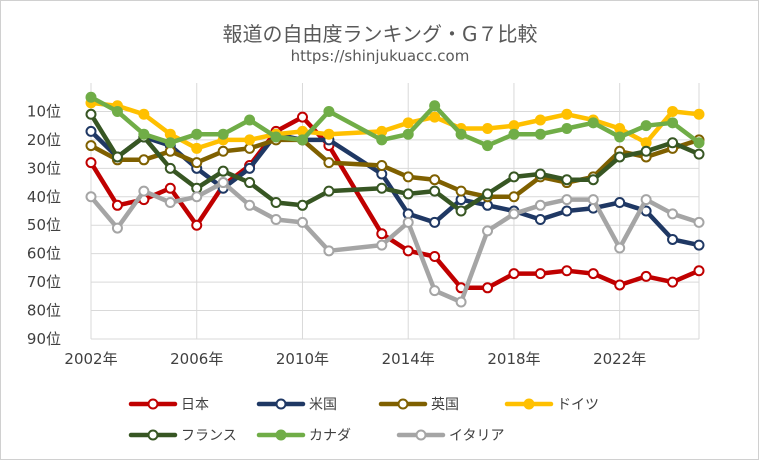 This screenshot has width=759, height=461. I want to click on legend-label: フランス, so click(209, 436).